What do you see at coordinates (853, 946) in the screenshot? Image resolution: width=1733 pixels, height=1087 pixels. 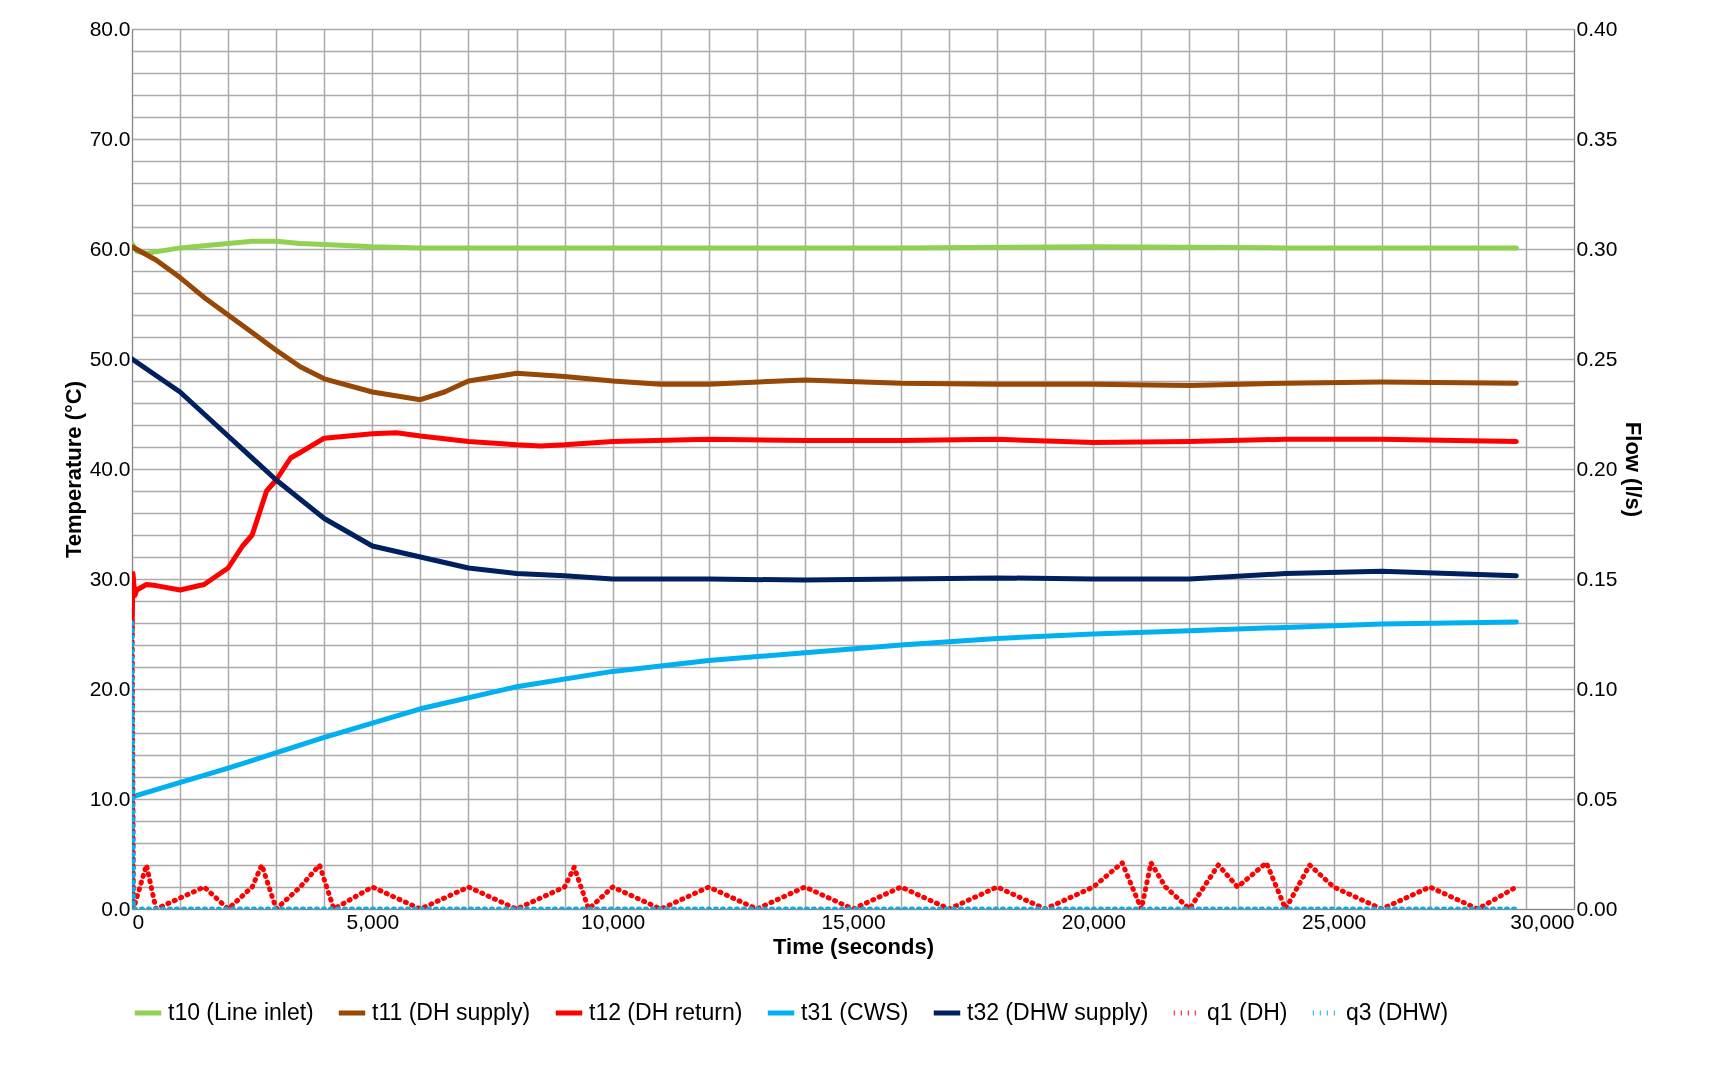 I see `x-axis-title: Time (seconds)` at bounding box center [853, 946].